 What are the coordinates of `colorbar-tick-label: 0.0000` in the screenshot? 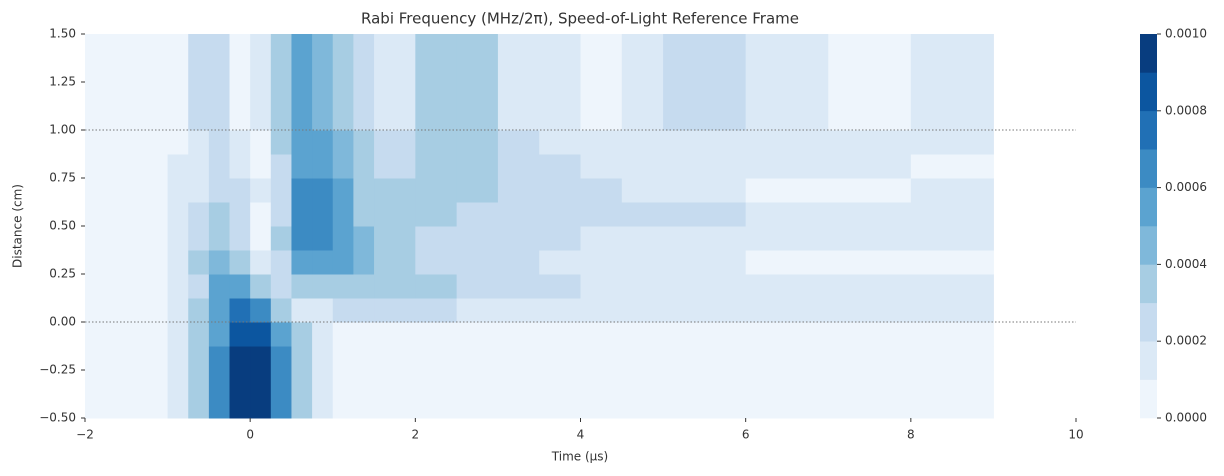 It's located at (1186, 418).